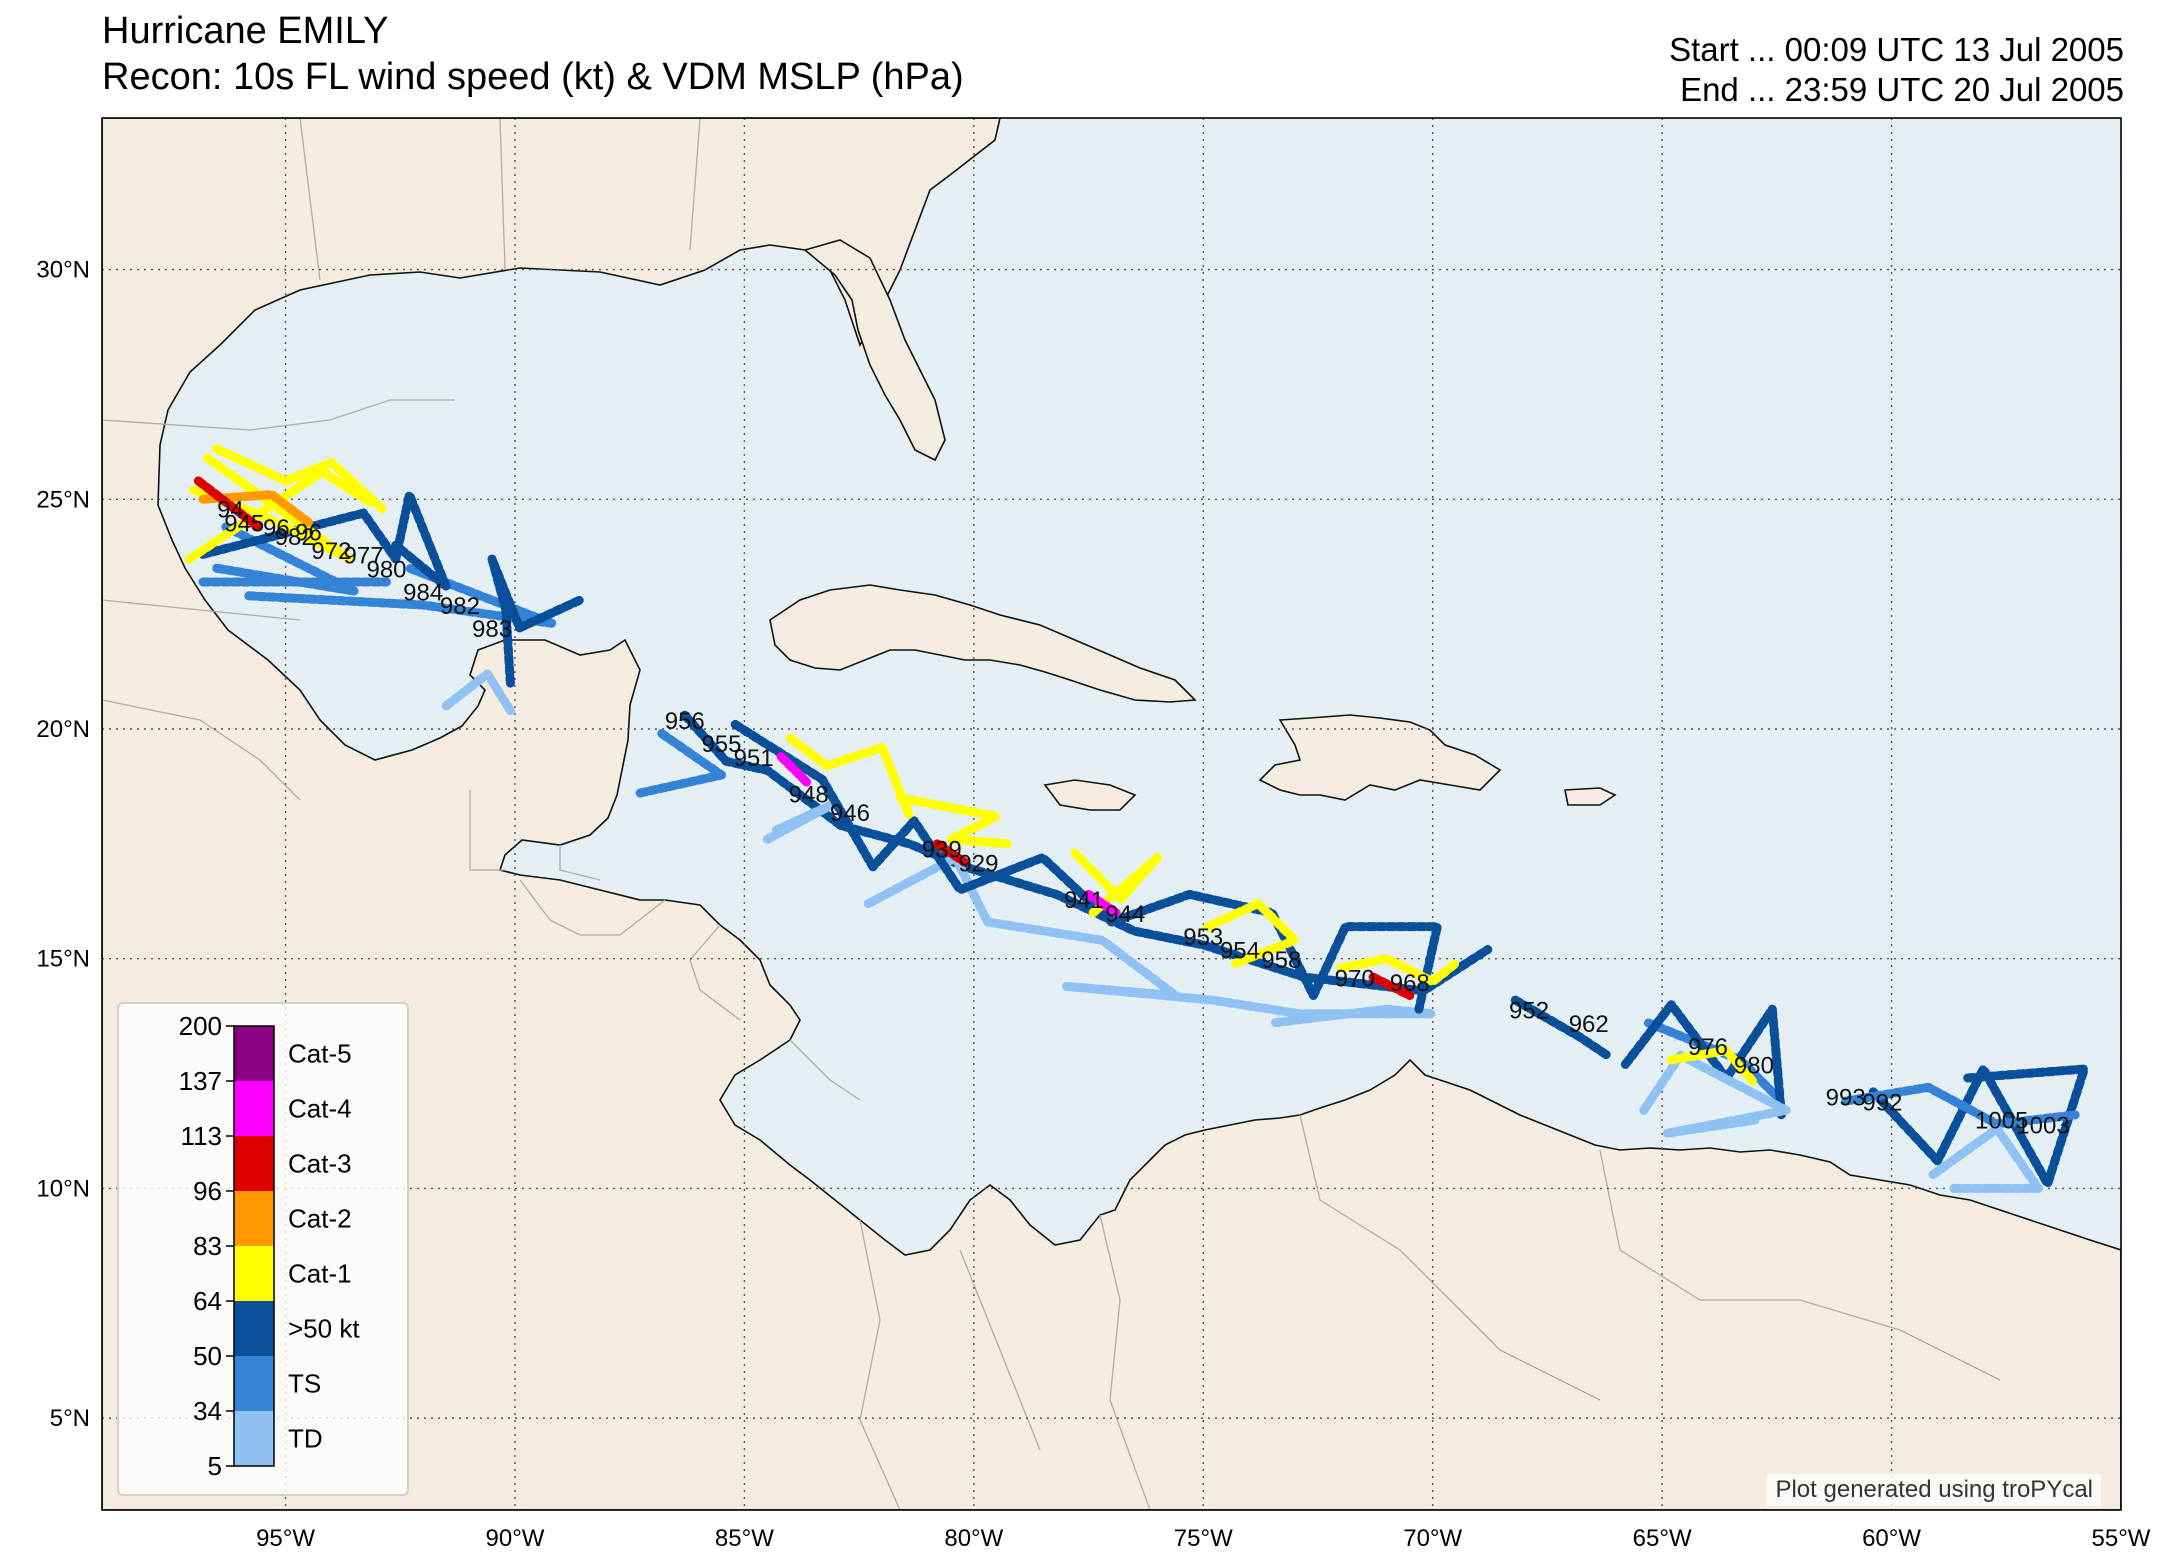 This screenshot has height=1558, width=2161. What do you see at coordinates (1432, 1538) in the screenshot?
I see `lon-tick-label: 70°W` at bounding box center [1432, 1538].